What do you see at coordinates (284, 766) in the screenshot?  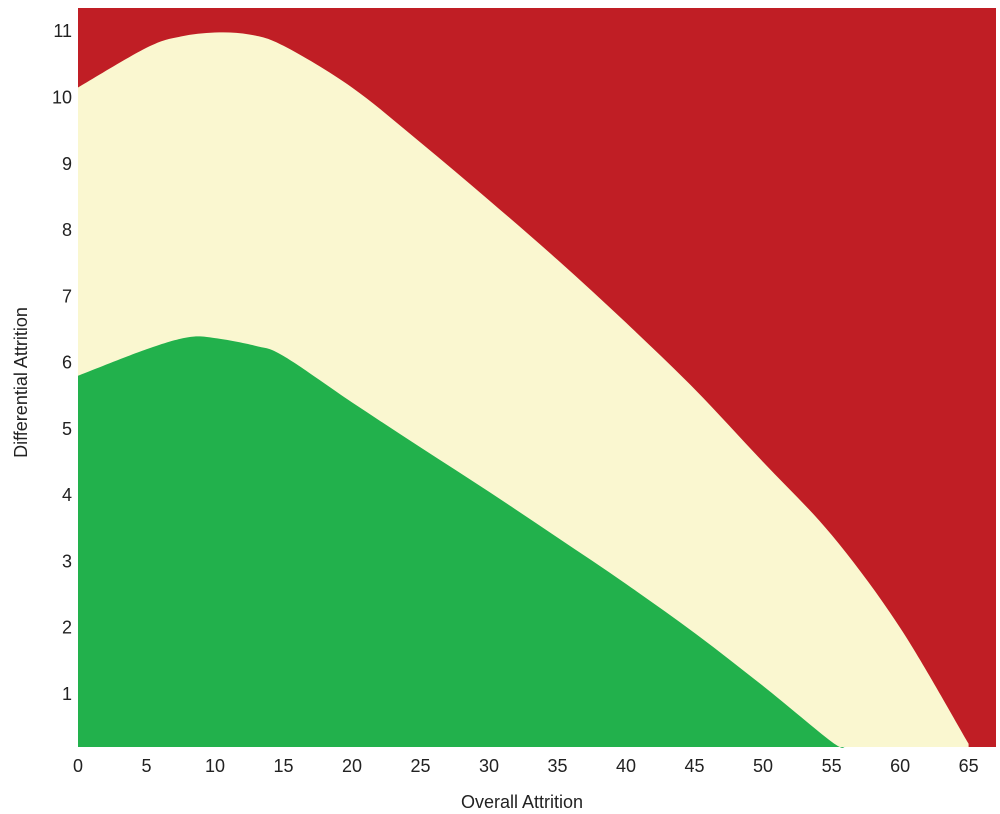 I see `x-tick-label: 15` at bounding box center [284, 766].